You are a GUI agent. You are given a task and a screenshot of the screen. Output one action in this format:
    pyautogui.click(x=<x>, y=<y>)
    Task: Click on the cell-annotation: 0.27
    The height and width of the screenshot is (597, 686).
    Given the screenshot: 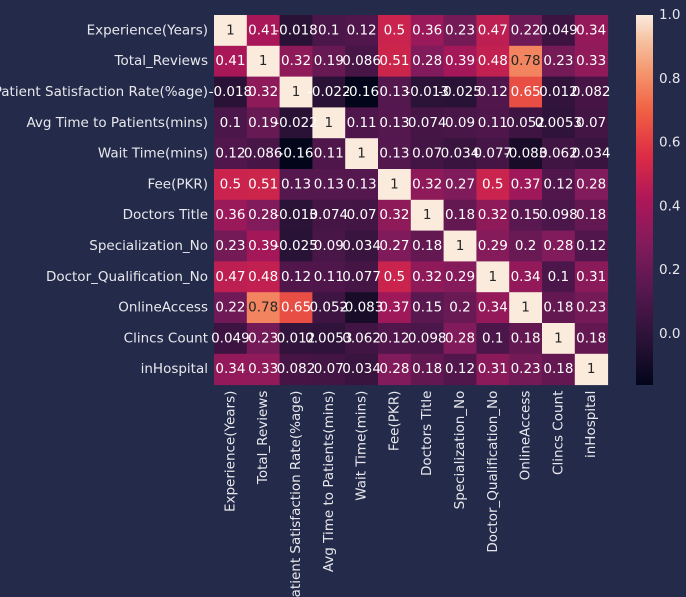 What is the action you would take?
    pyautogui.click(x=394, y=246)
    